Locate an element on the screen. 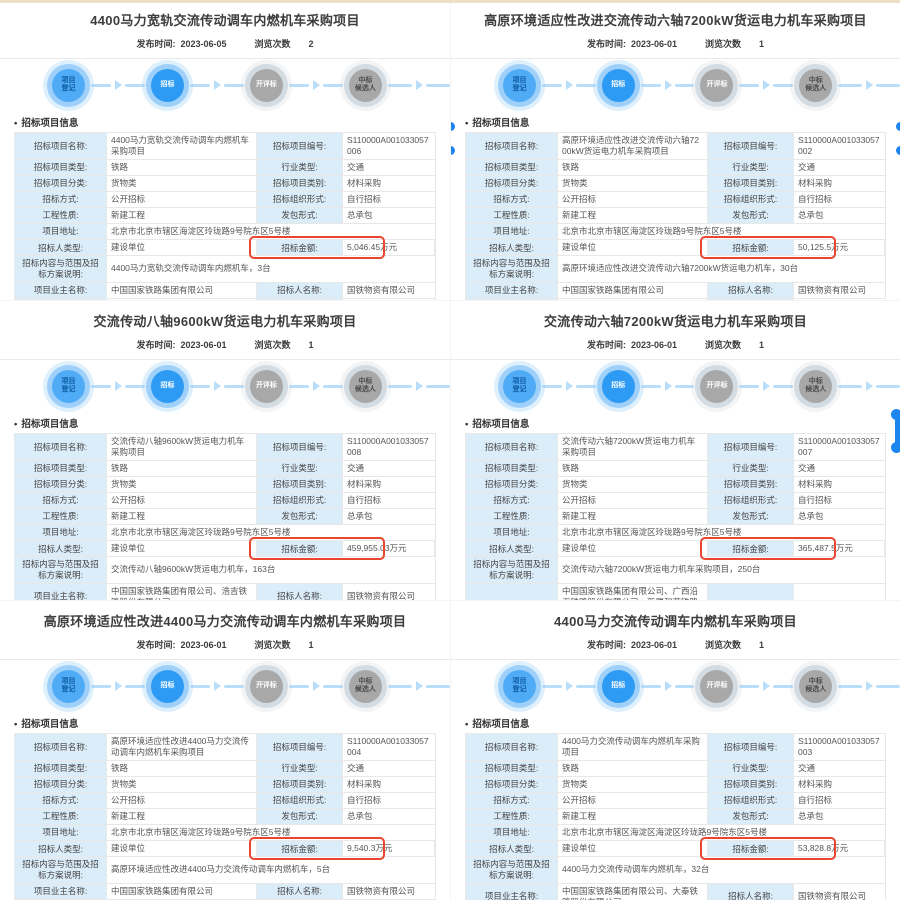 The width and height of the screenshot is (900, 900). publish-time-label: 发布时间: is located at coordinates (156, 345).